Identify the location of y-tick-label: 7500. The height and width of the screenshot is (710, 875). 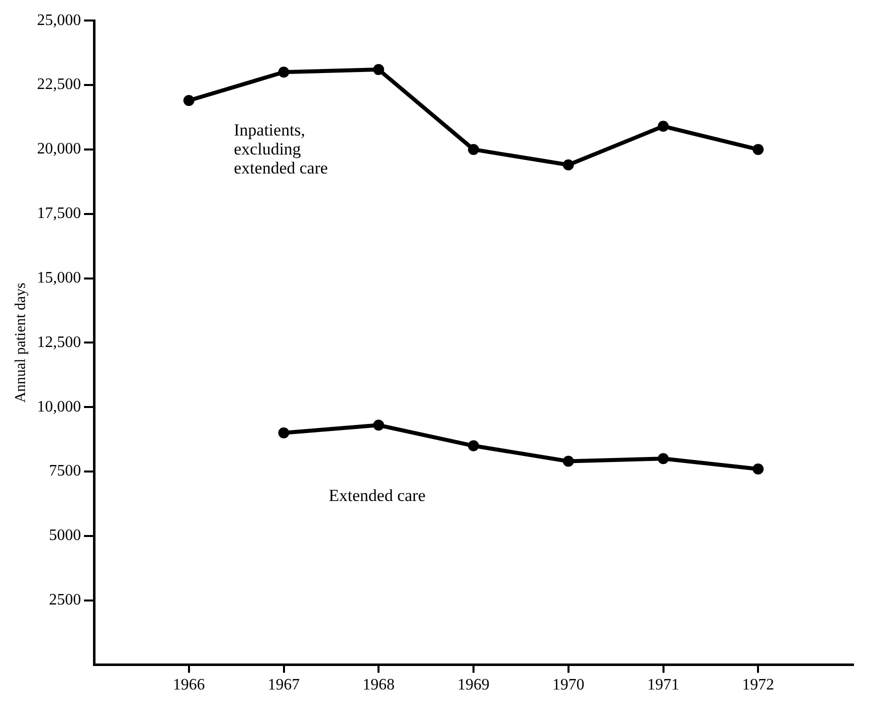
(65, 471).